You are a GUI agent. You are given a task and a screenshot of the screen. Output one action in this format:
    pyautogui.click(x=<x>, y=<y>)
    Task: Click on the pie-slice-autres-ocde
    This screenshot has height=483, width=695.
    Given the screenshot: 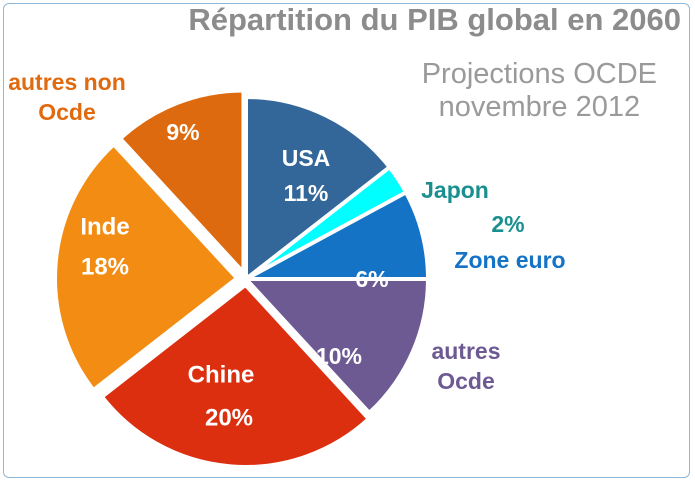 What is the action you would take?
    pyautogui.click(x=337, y=346)
    